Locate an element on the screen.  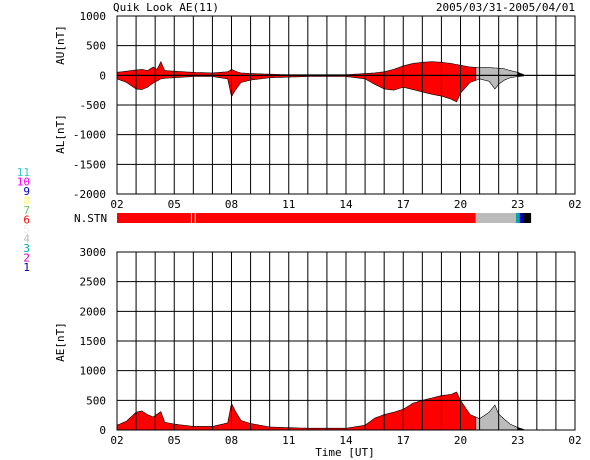
nstn-bar is located at coordinates (324, 218).